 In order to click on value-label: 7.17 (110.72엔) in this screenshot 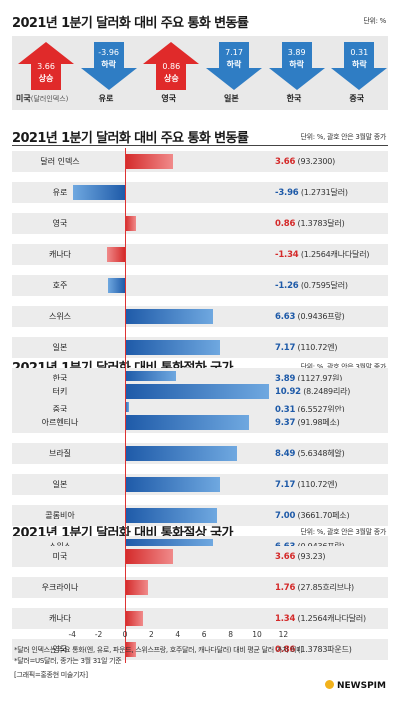, I will do `click(306, 484)`.